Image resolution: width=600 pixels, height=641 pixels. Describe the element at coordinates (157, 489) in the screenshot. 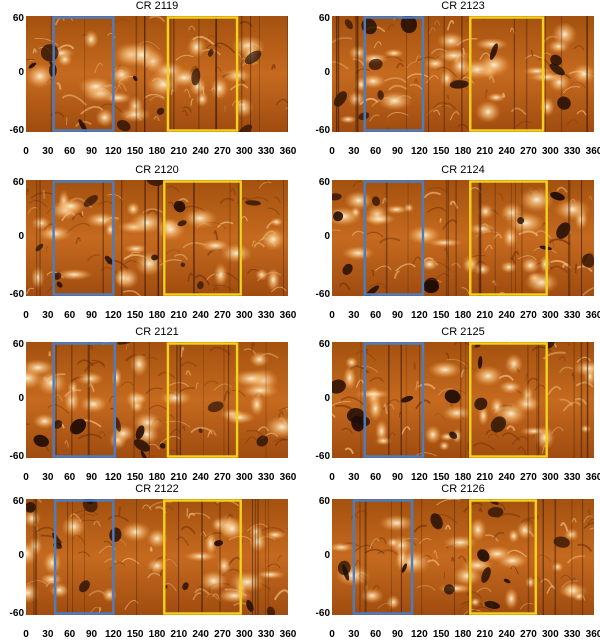

I see `panel-title: CR 2122` at that location.